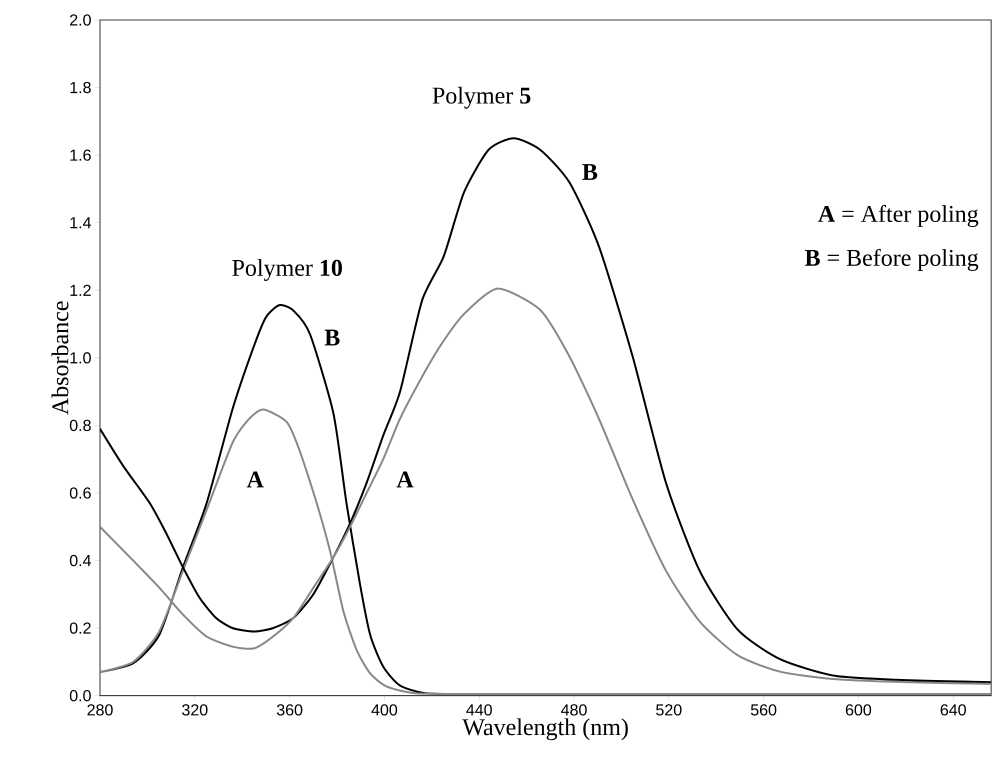 This screenshot has width=994, height=775. What do you see at coordinates (60, 358) in the screenshot?
I see `y-axis-title: Absorbance` at bounding box center [60, 358].